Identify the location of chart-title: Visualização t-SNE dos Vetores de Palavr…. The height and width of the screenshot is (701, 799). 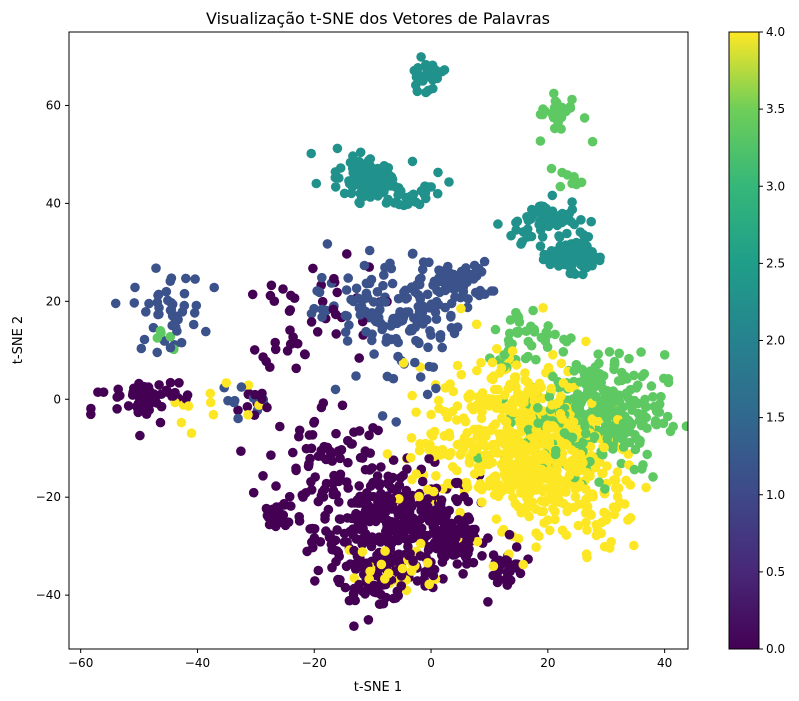
(378, 18).